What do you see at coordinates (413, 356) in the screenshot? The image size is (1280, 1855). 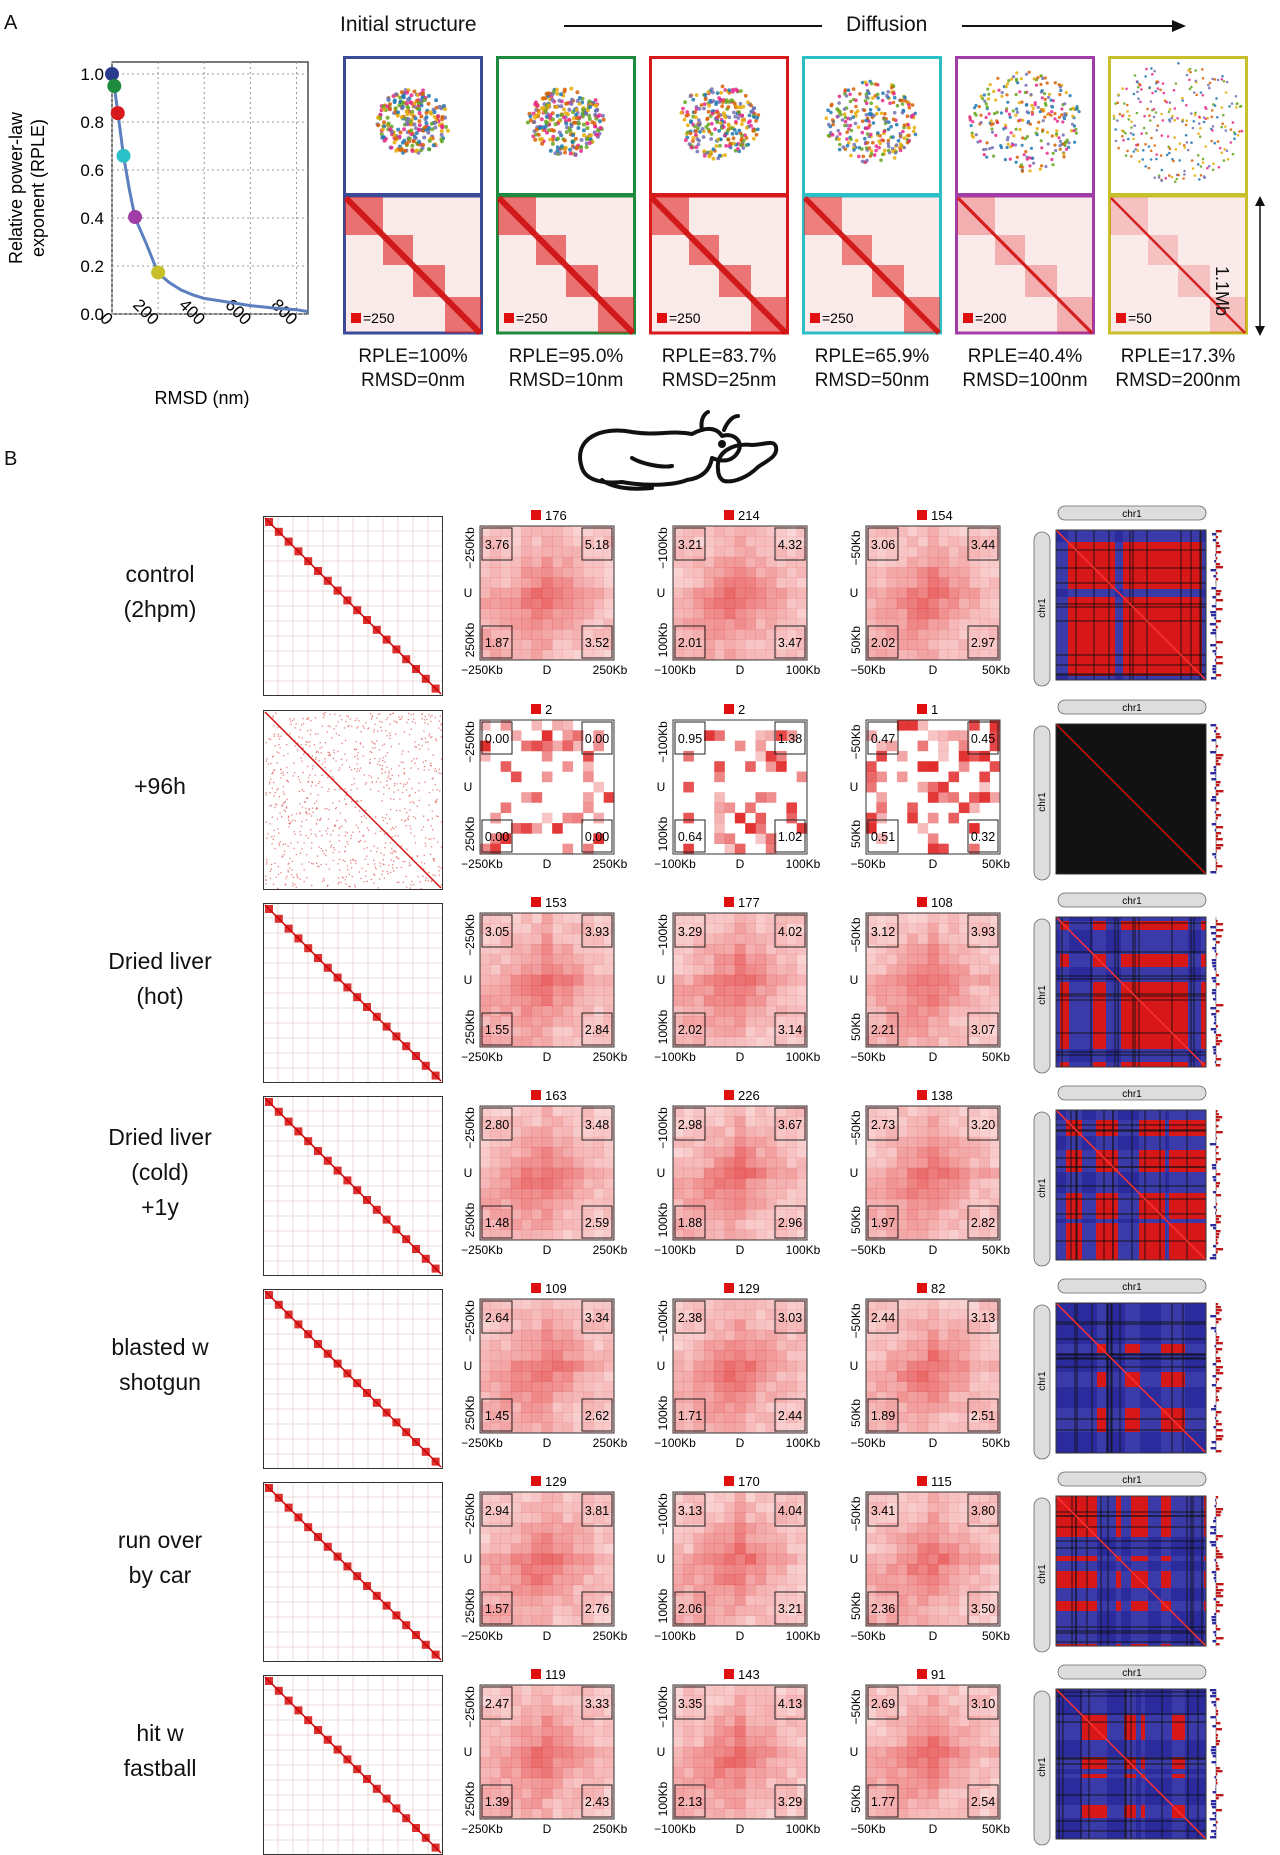 I see `rple-value: RPLE=100%` at bounding box center [413, 356].